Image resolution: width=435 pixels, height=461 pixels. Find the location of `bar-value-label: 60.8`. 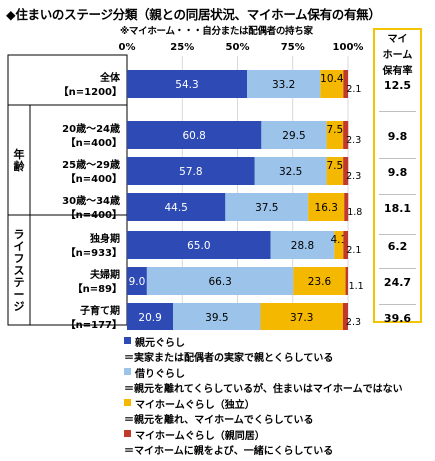

bar-value-label: 60.8 is located at coordinates (193, 136).